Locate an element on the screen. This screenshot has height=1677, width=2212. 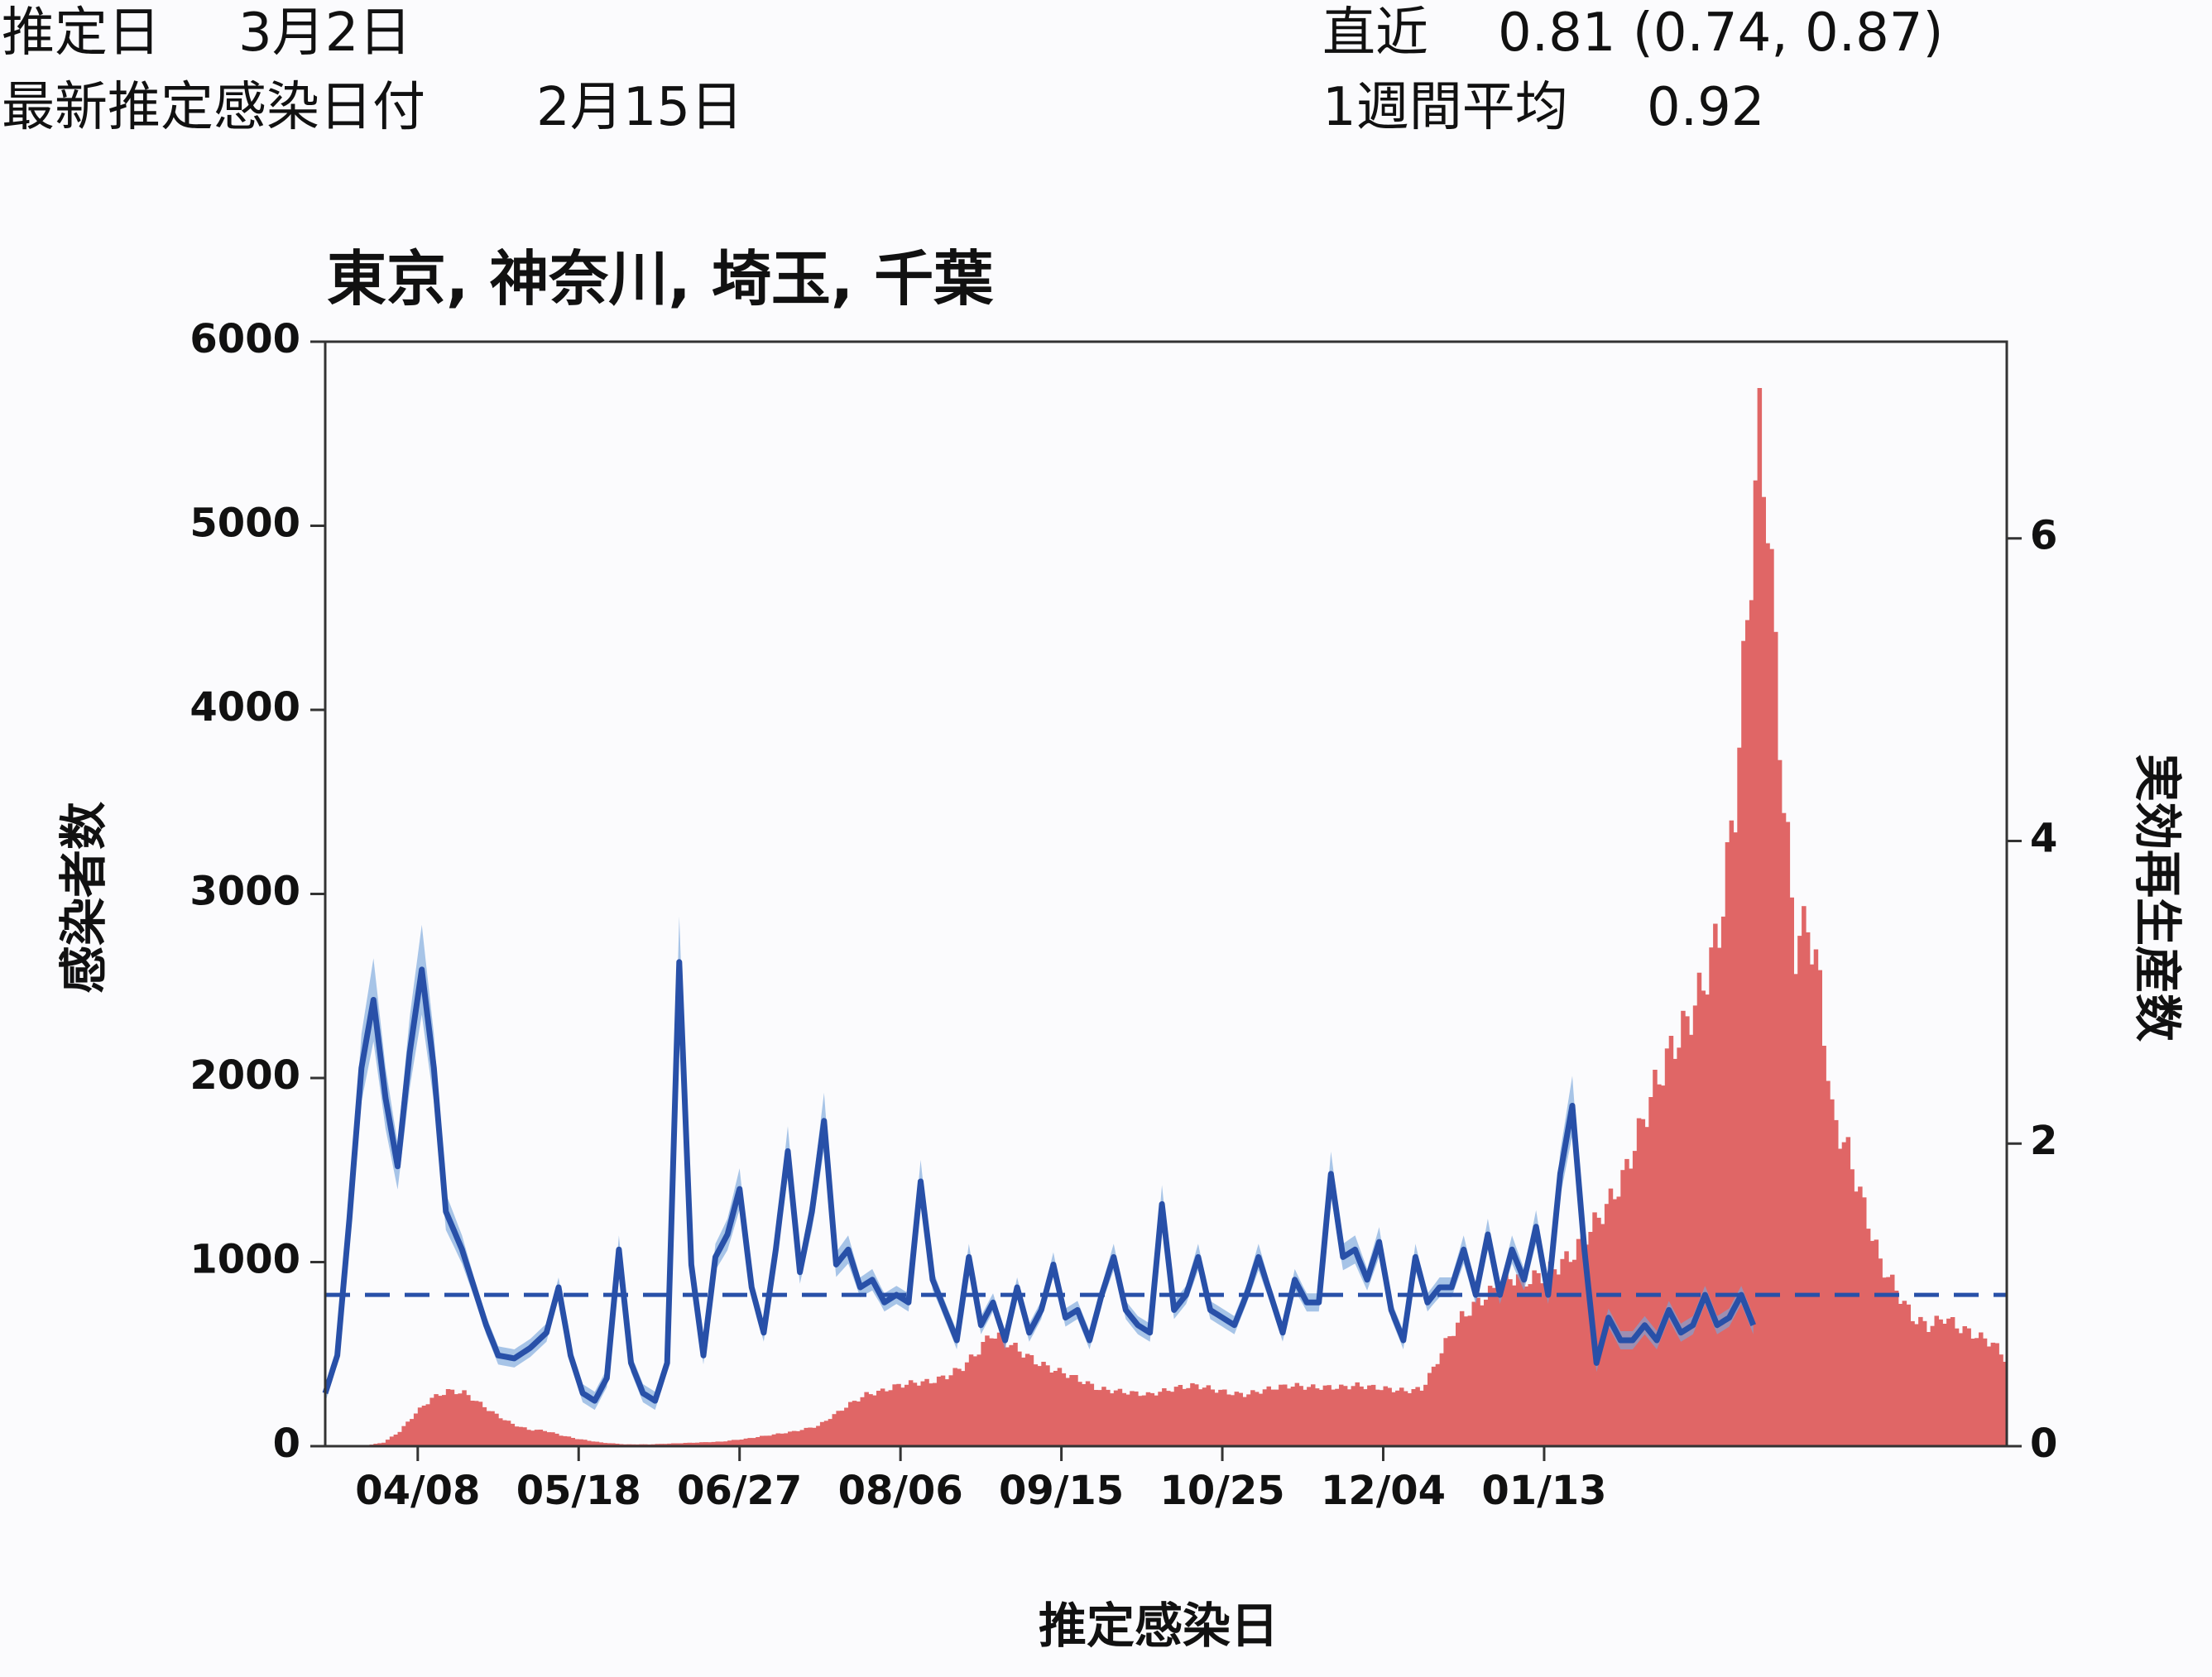
right-axis-label: 実効再生産数 is located at coordinates (2157, 898).